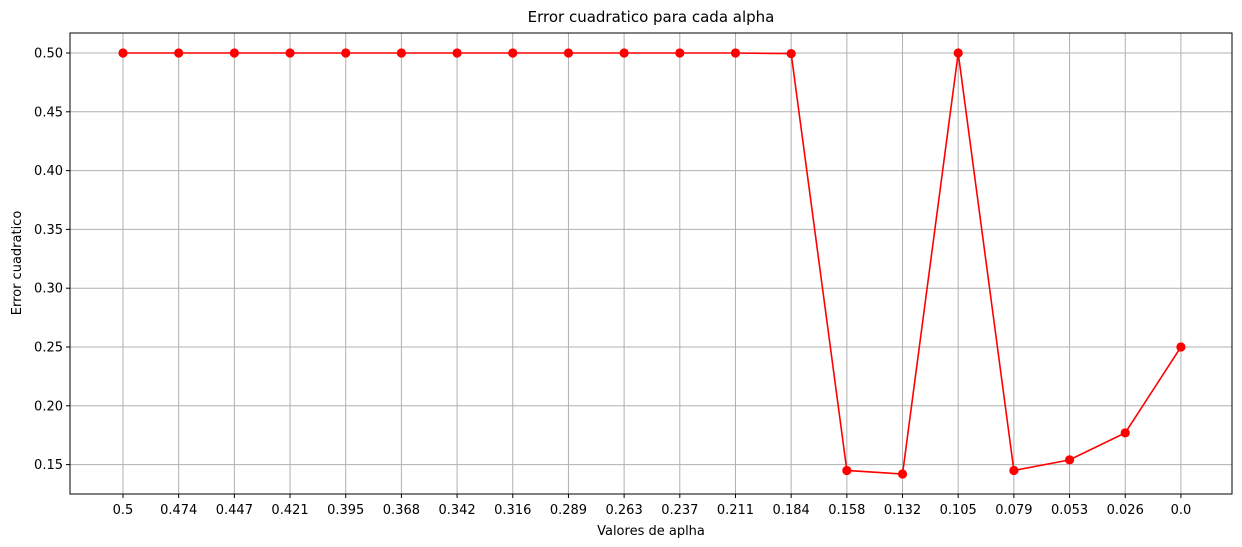  Describe the element at coordinates (48, 53) in the screenshot. I see `y-tick-label: 0.50` at that location.